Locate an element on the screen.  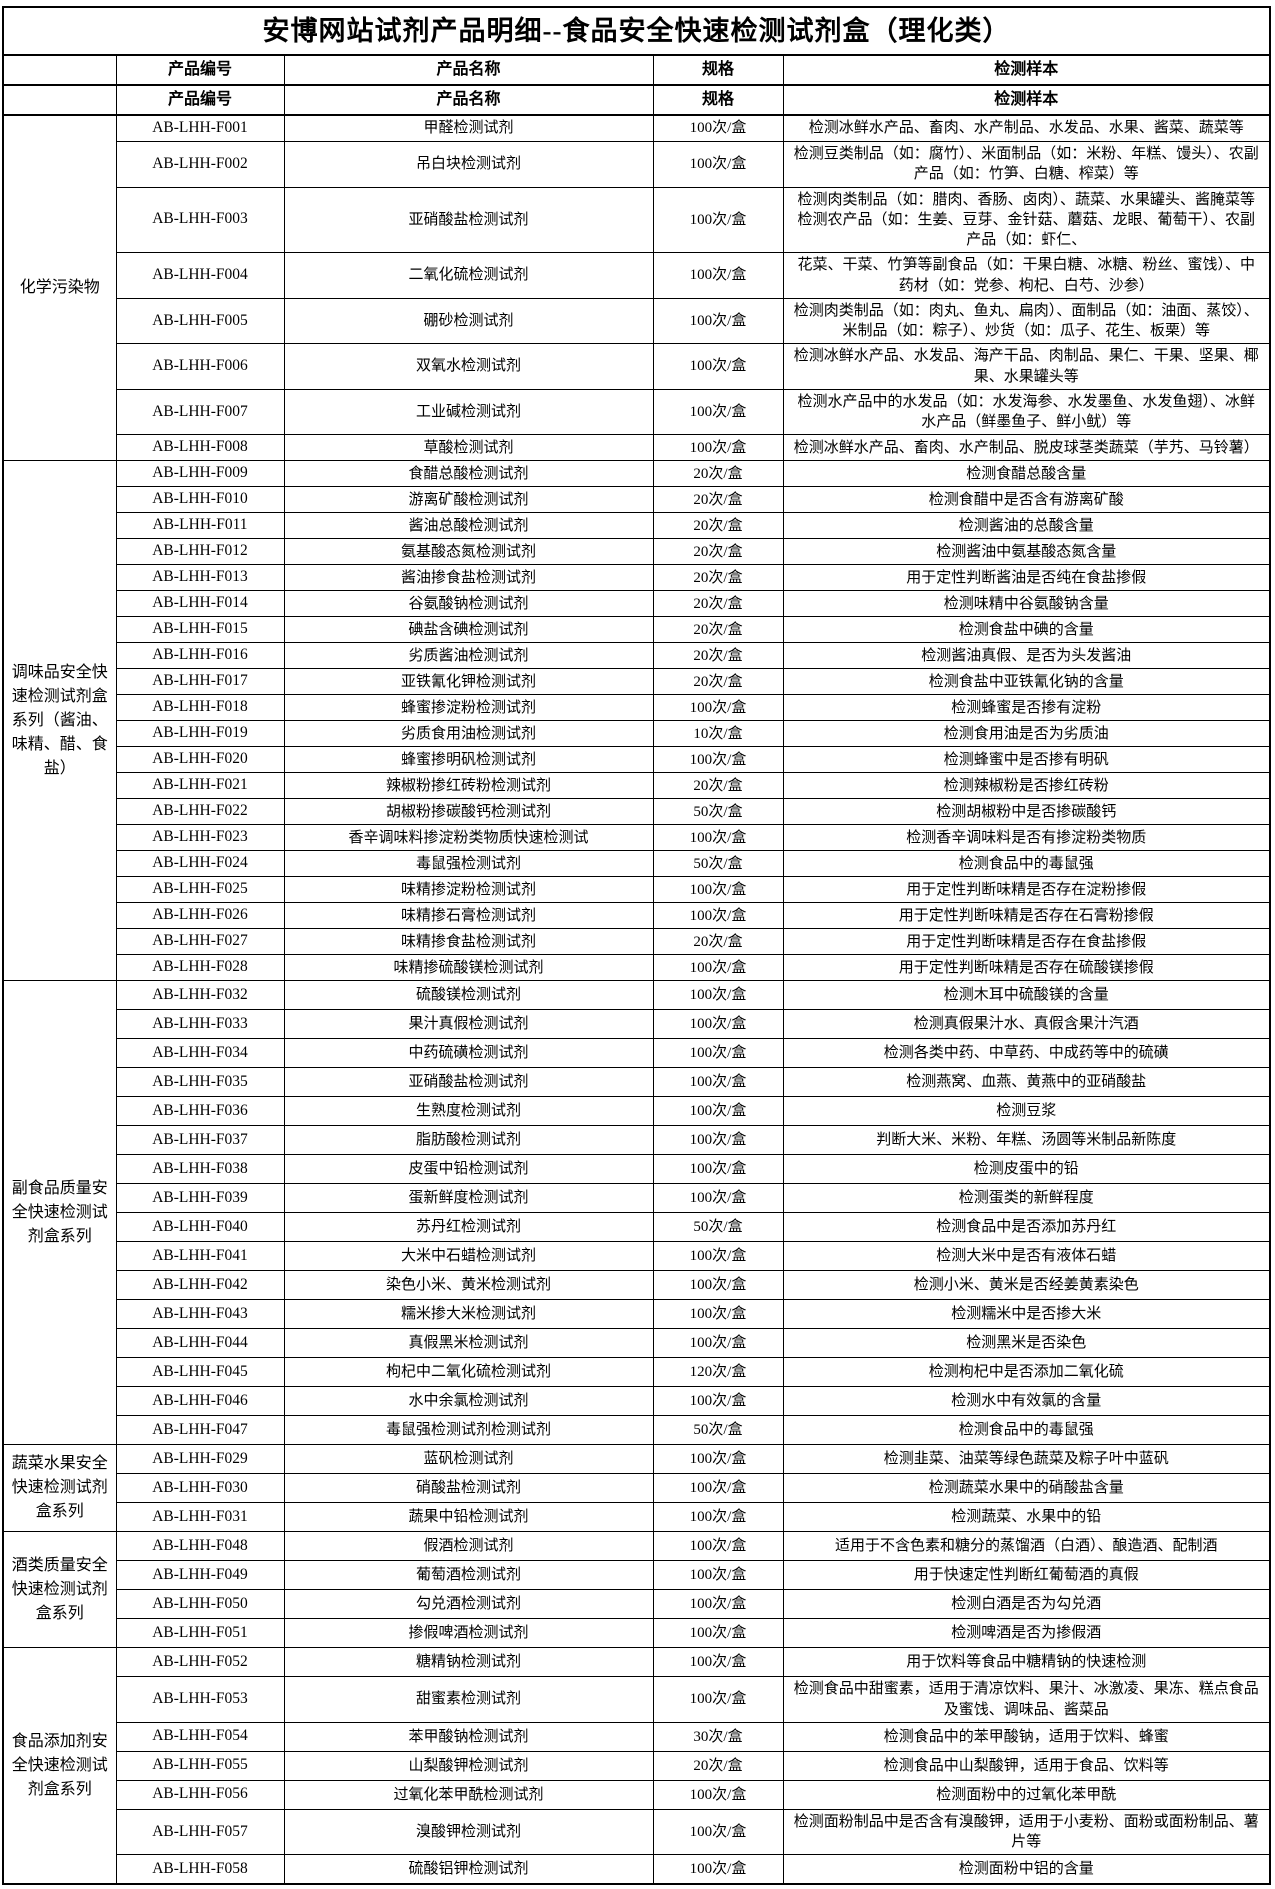
product-code-cell: AB-LHH-F046 is located at coordinates (200, 1401).